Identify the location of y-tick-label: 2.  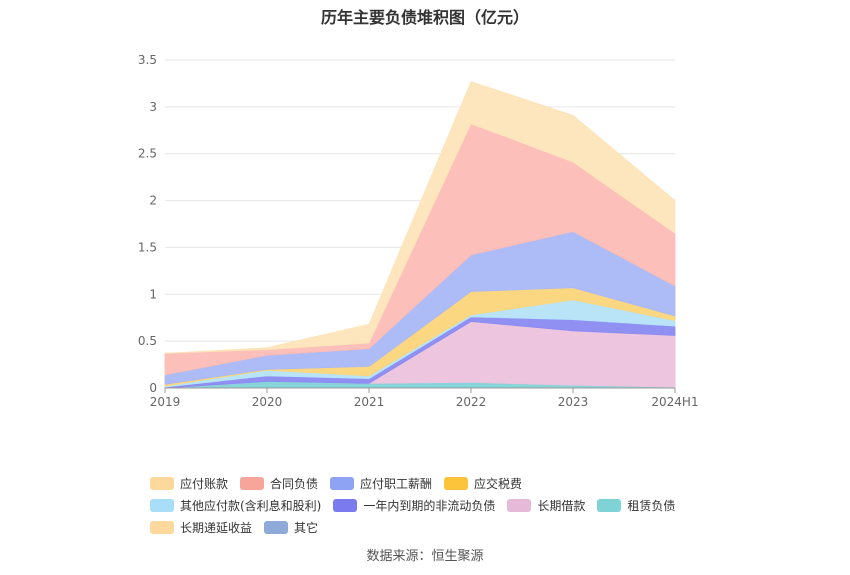
(153, 201).